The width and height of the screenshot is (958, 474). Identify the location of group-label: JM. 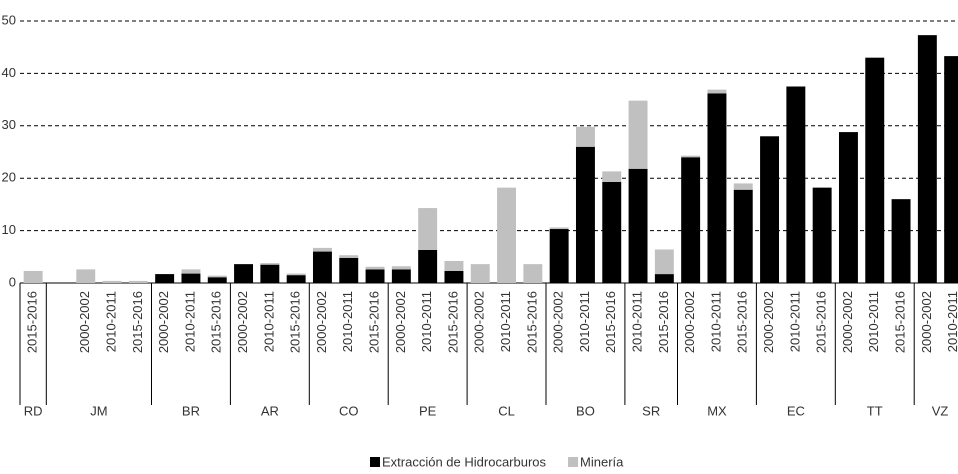
(98, 410).